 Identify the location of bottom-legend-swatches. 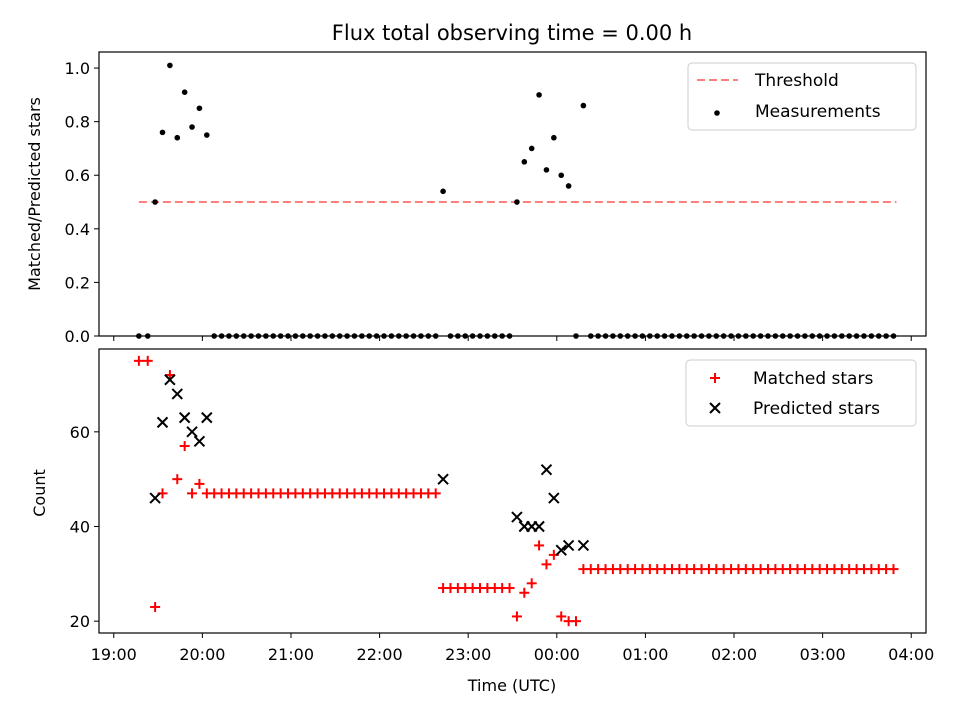
(715, 393).